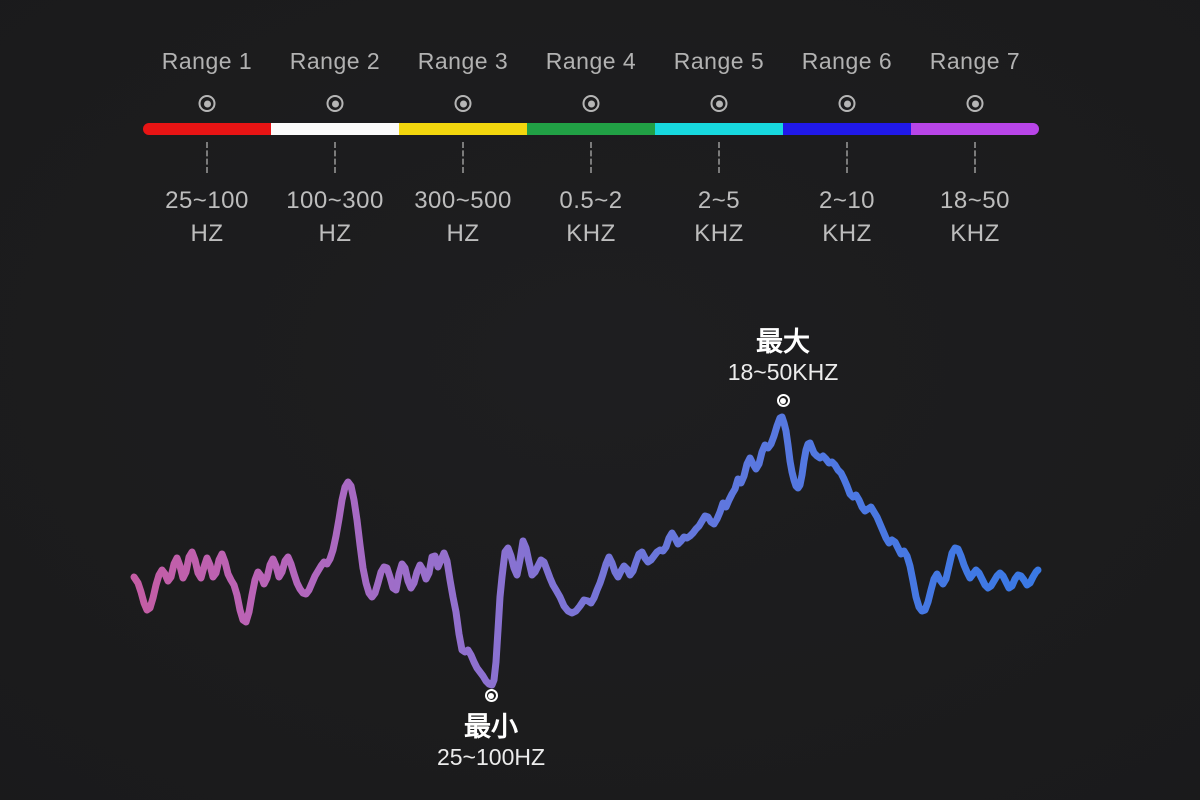  I want to click on range-2-radio-icon, so click(335, 103).